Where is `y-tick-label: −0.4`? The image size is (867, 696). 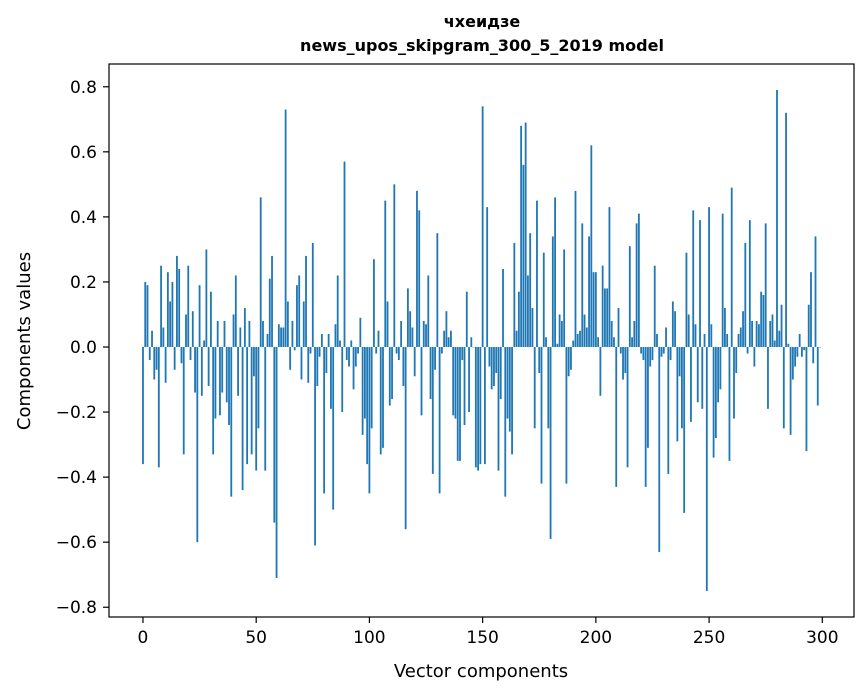
y-tick-label: −0.4 is located at coordinates (76, 478).